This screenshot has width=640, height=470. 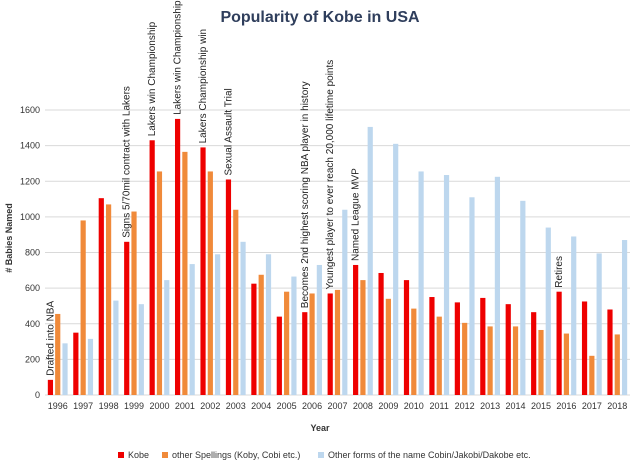 What do you see at coordinates (9, 238) in the screenshot?
I see `y-axis-label: # Babies Named` at bounding box center [9, 238].